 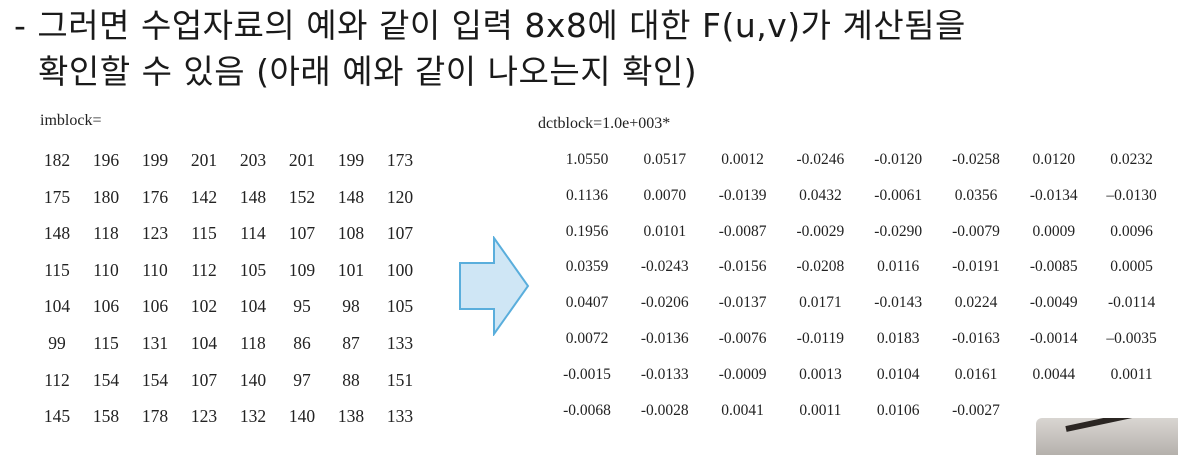 What do you see at coordinates (742, 231) in the screenshot?
I see `dctblock-cell: -0.0087` at bounding box center [742, 231].